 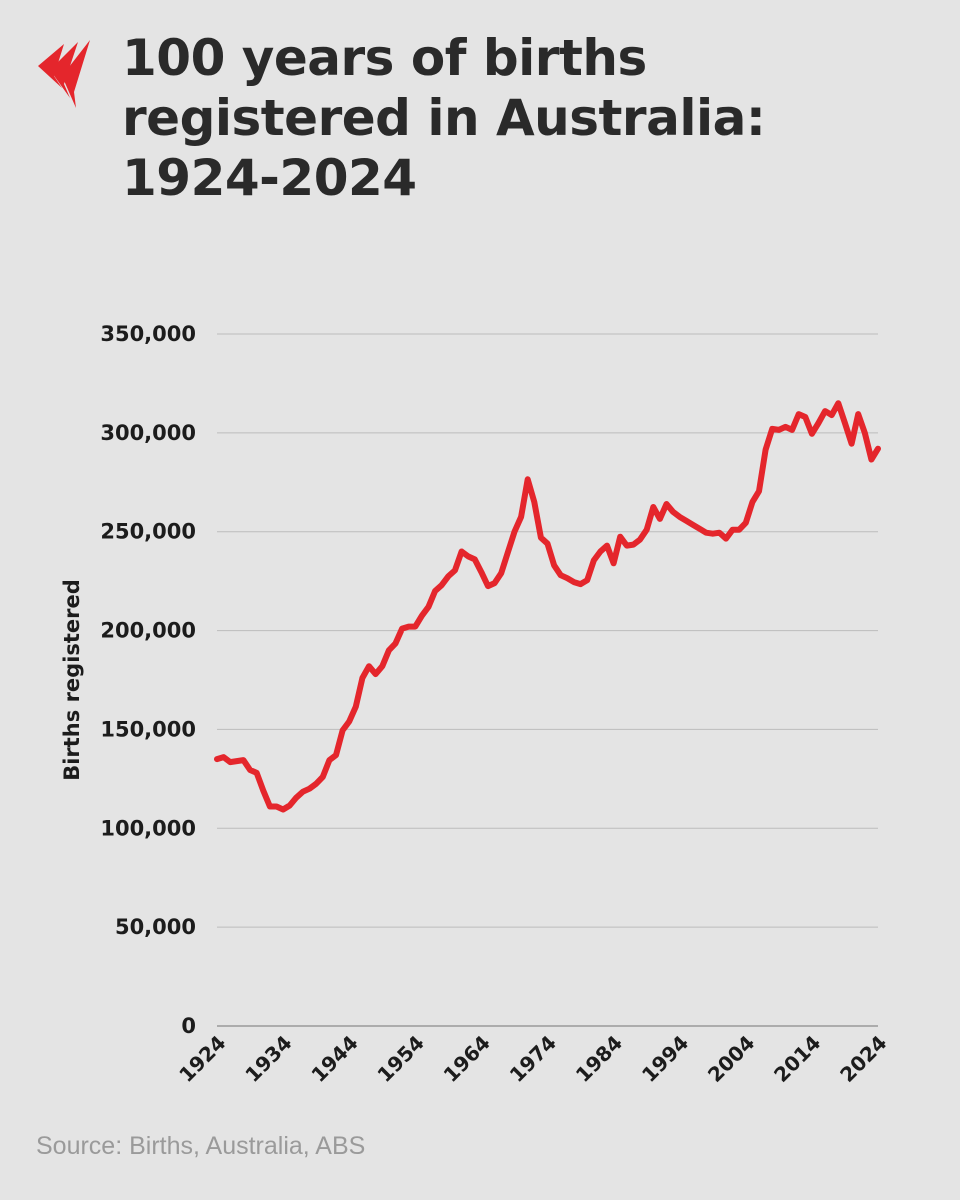 What do you see at coordinates (148, 334) in the screenshot?
I see `y-tick-label: 350,000` at bounding box center [148, 334].